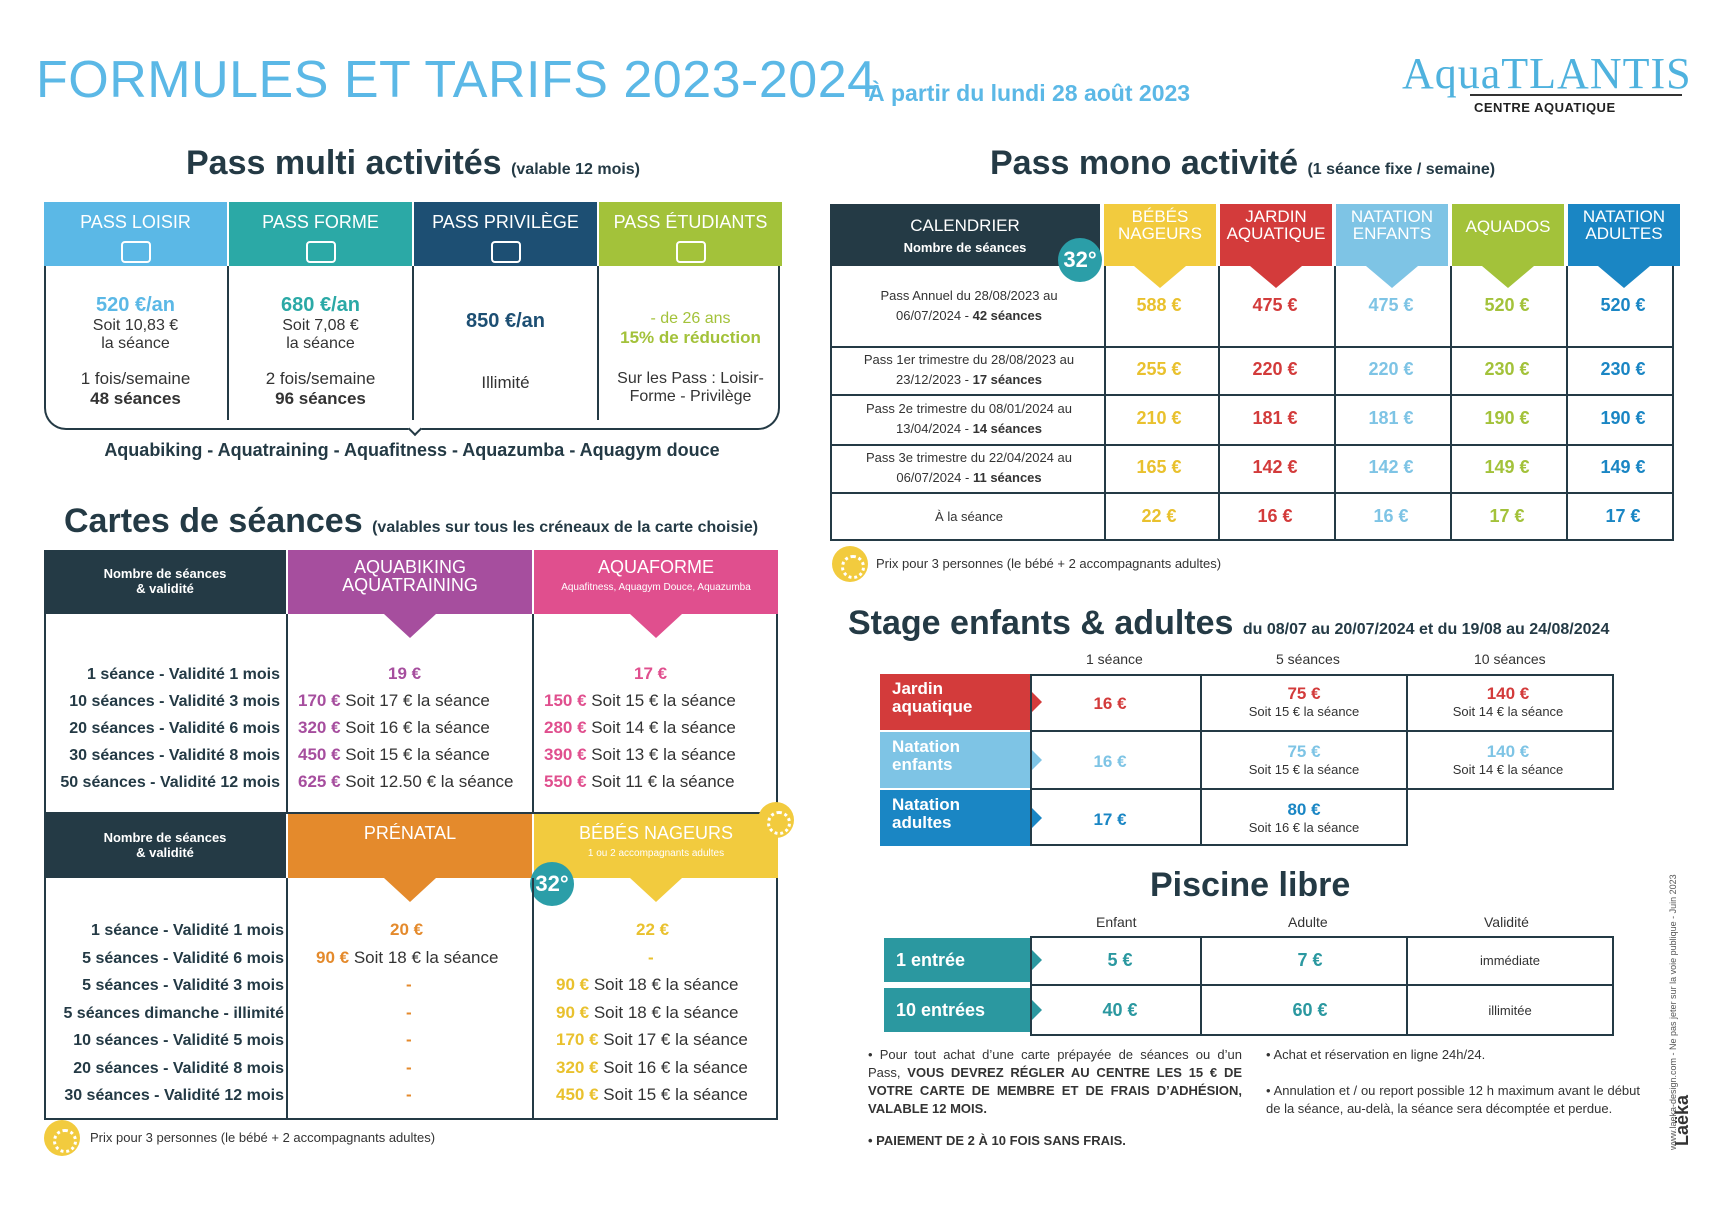  Describe the element at coordinates (934, 428) in the screenshot. I see `mono-row-date: 13/04/2024 -` at that location.